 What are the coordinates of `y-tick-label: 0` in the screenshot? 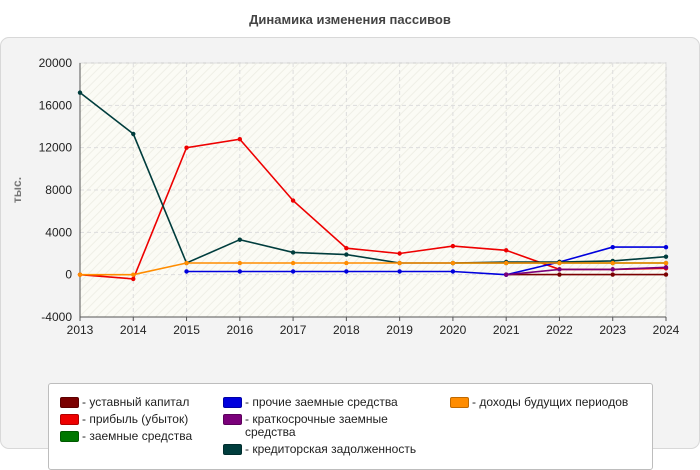 It's located at (68, 275).